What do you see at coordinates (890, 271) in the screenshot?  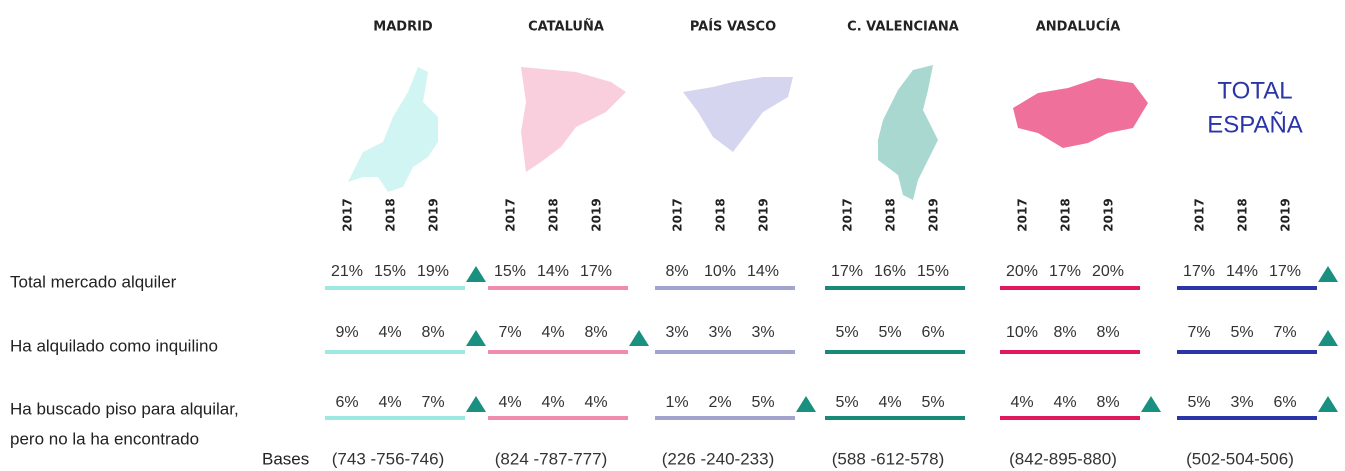 I see `value: 16%` at bounding box center [890, 271].